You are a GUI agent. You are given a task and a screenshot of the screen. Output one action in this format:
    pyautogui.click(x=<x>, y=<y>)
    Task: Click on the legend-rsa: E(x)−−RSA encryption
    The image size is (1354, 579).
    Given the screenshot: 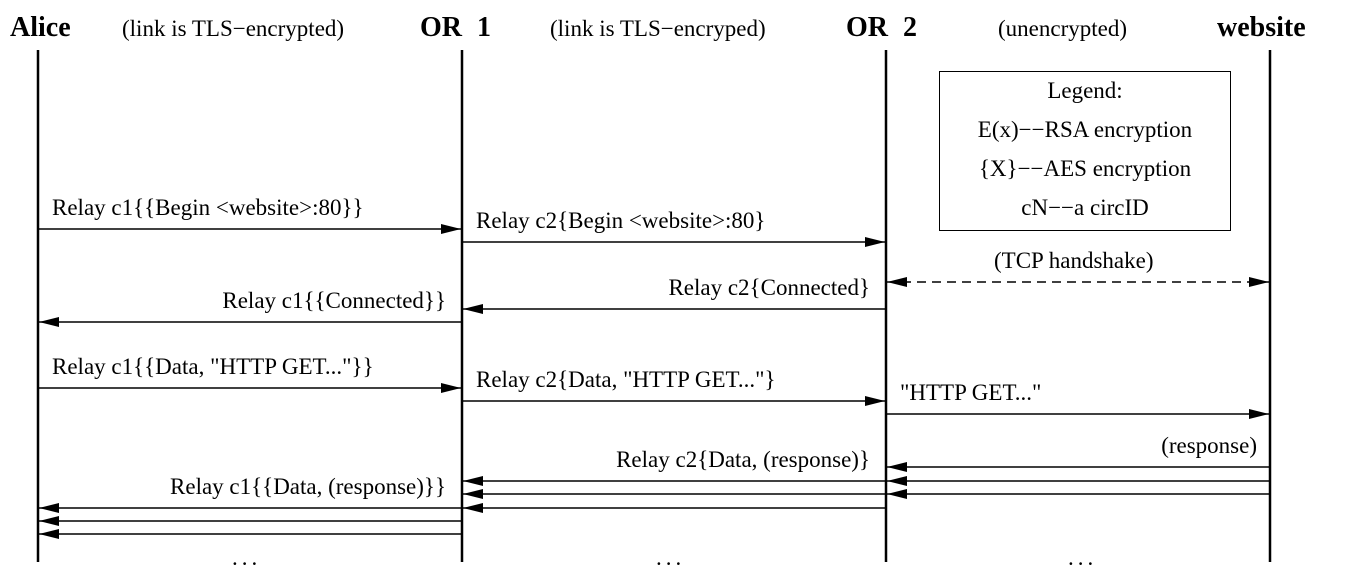 What is the action you would take?
    pyautogui.click(x=1085, y=129)
    